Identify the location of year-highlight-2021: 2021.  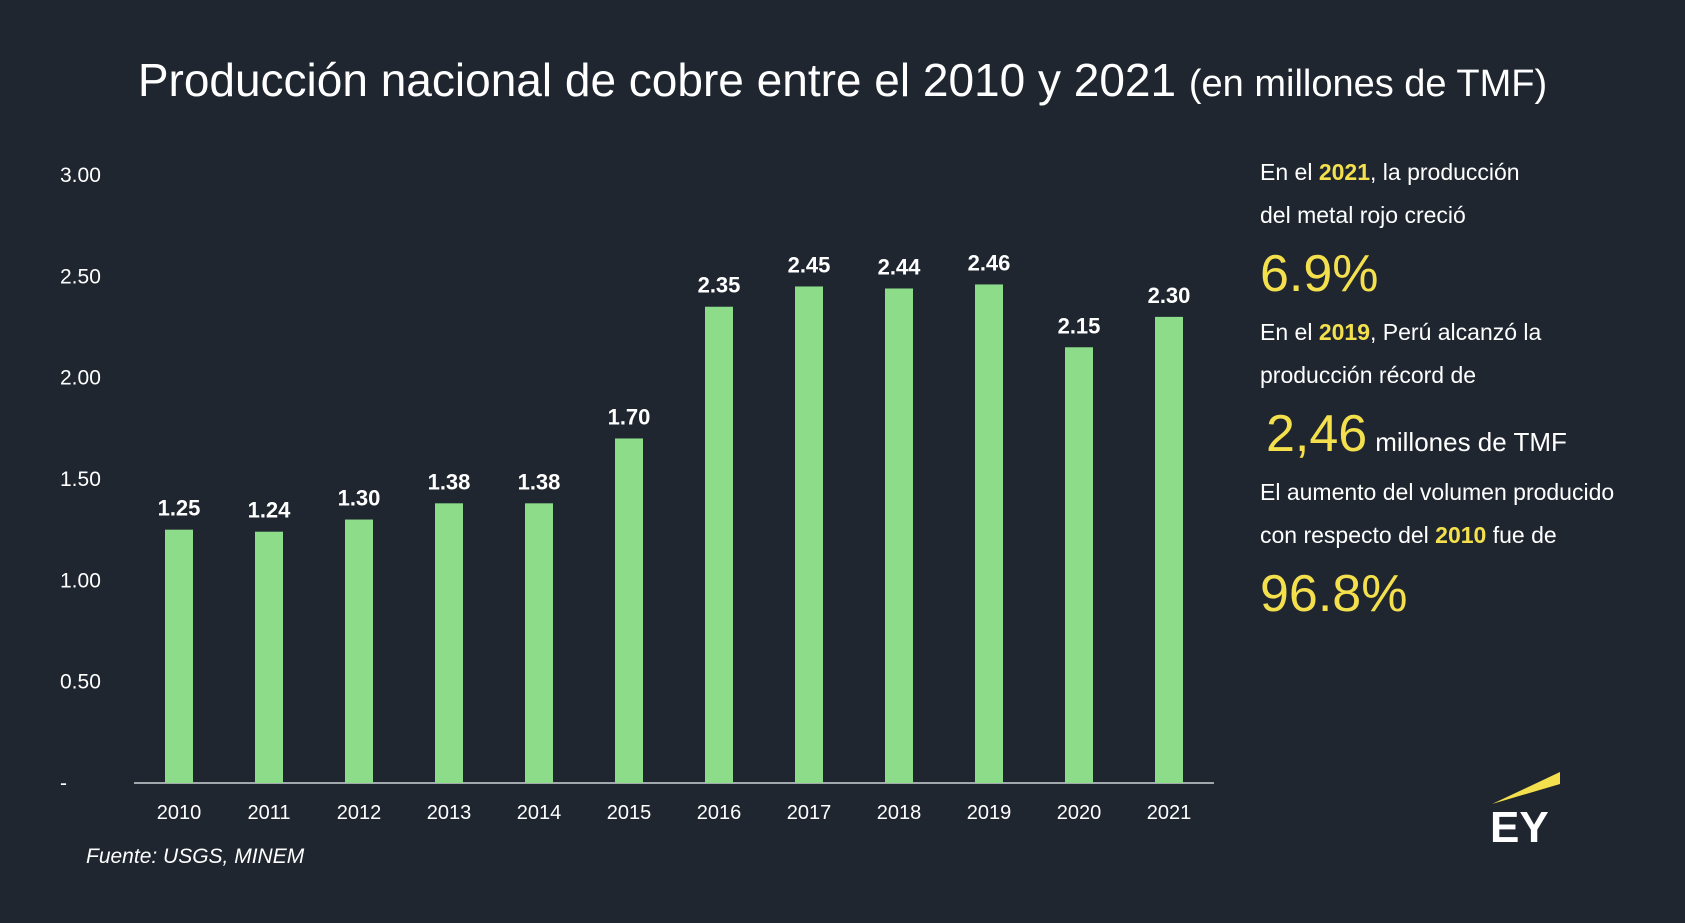
(1344, 172).